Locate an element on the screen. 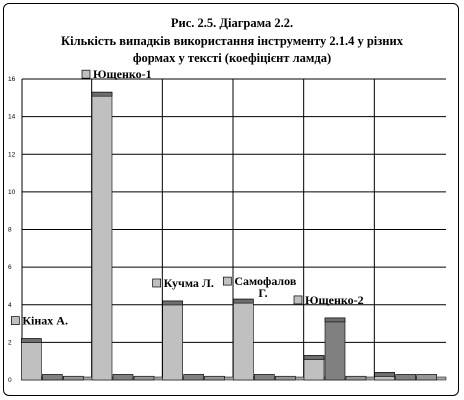 This screenshot has width=464, height=400. group-label: Кінах А. is located at coordinates (45, 321).